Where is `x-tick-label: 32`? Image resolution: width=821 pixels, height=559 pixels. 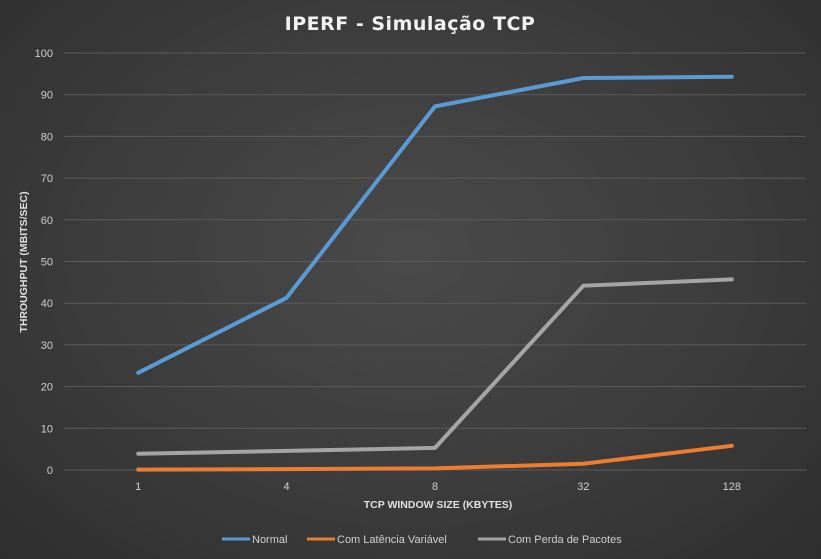
x-tick-label: 32 is located at coordinates (583, 487).